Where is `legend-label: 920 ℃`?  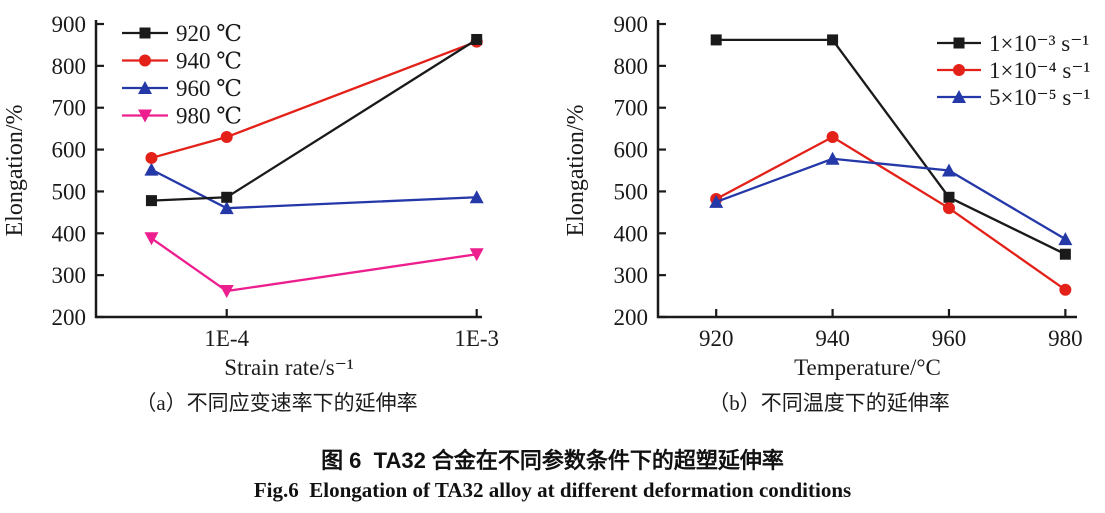 legend-label: 920 ℃ is located at coordinates (209, 33).